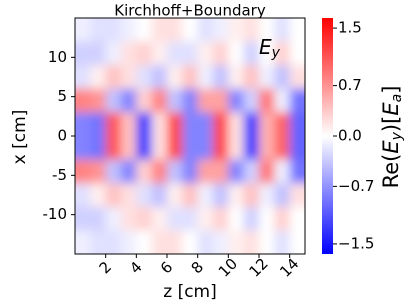 This screenshot has width=413, height=306. What do you see at coordinates (391, 124) in the screenshot?
I see `cb-label-part: )[` at bounding box center [391, 124].